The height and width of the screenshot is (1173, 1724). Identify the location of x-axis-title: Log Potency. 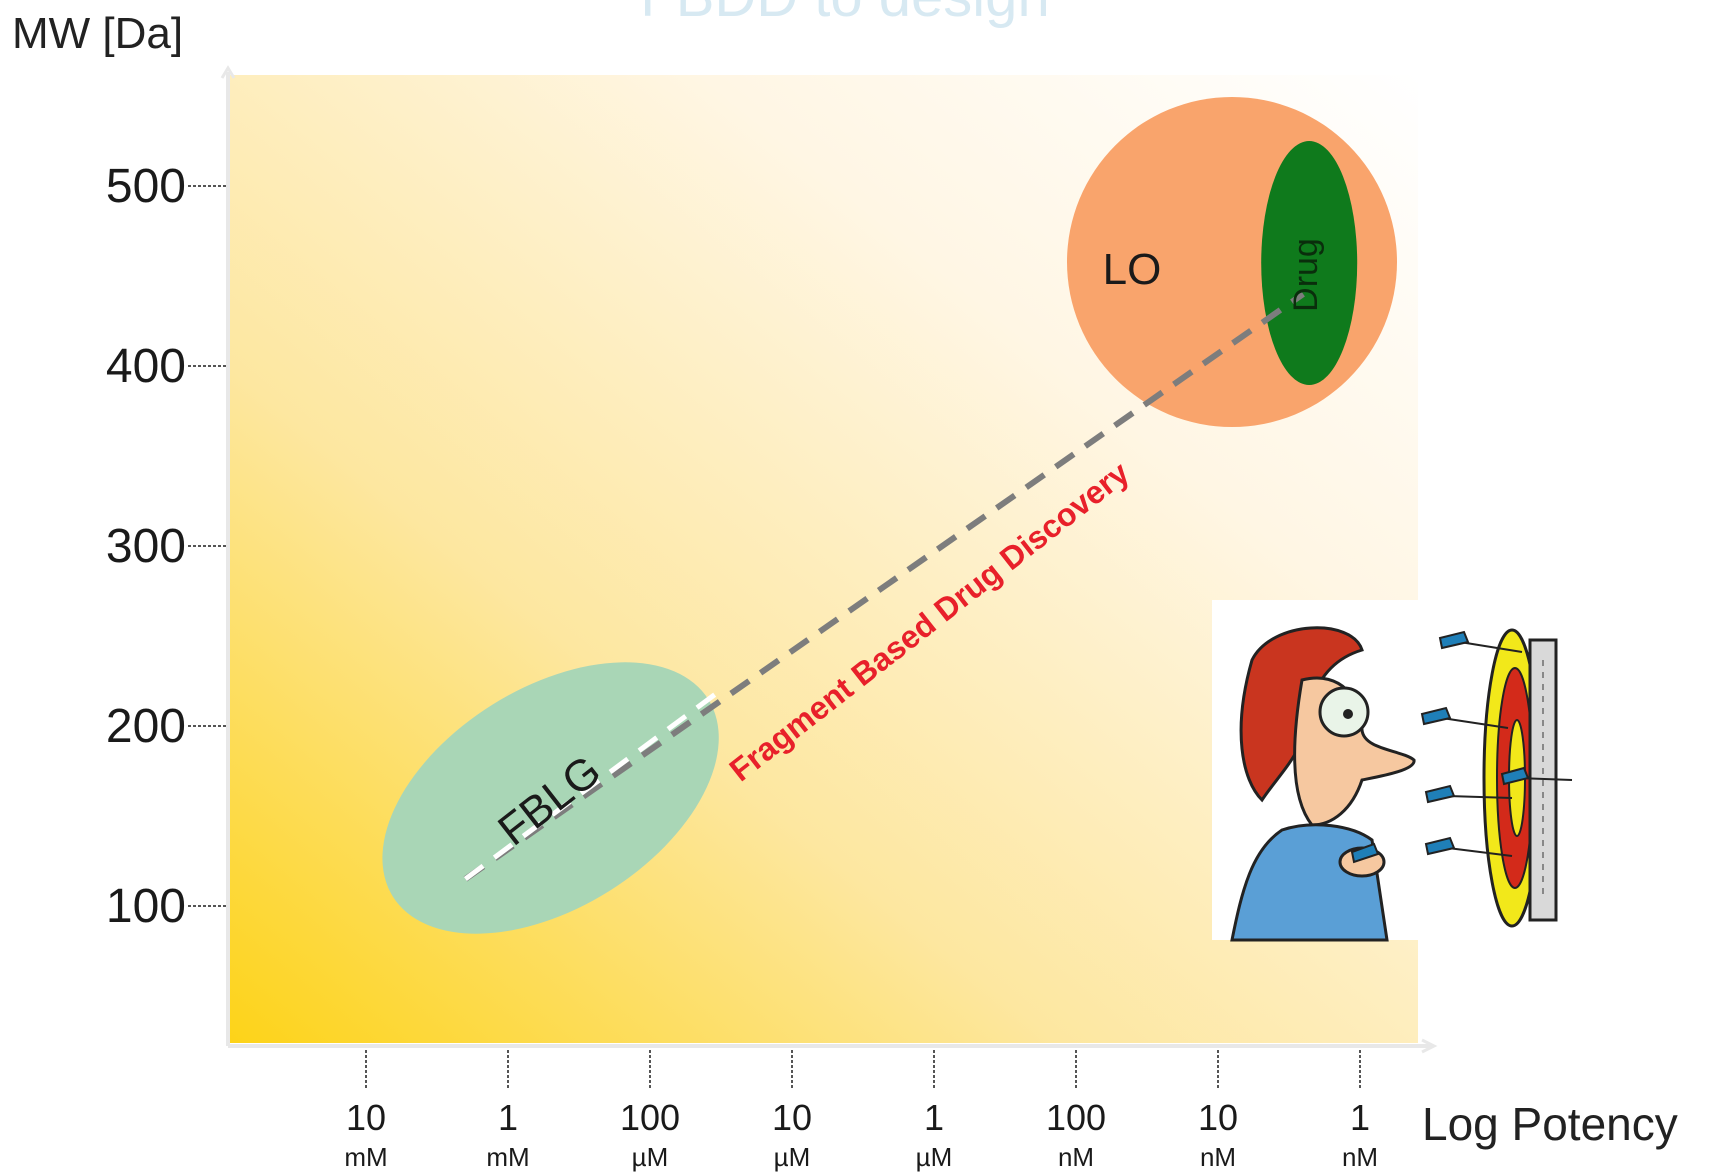
(1550, 1124).